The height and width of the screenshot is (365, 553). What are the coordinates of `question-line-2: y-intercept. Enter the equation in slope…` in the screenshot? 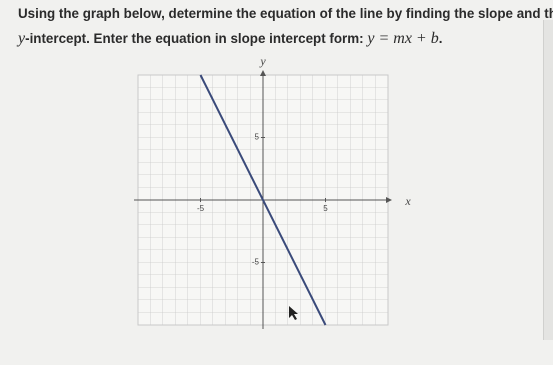 It's located at (230, 39).